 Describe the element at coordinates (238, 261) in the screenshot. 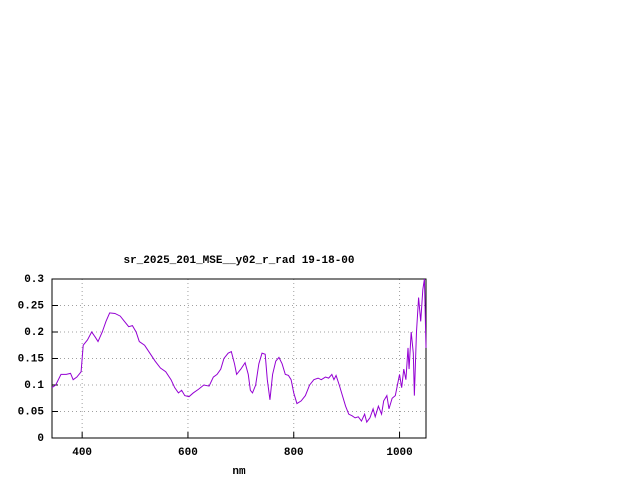

I see `chart-title: sr_2025_201_MSE__y02_r_rad 19-18-00` at that location.